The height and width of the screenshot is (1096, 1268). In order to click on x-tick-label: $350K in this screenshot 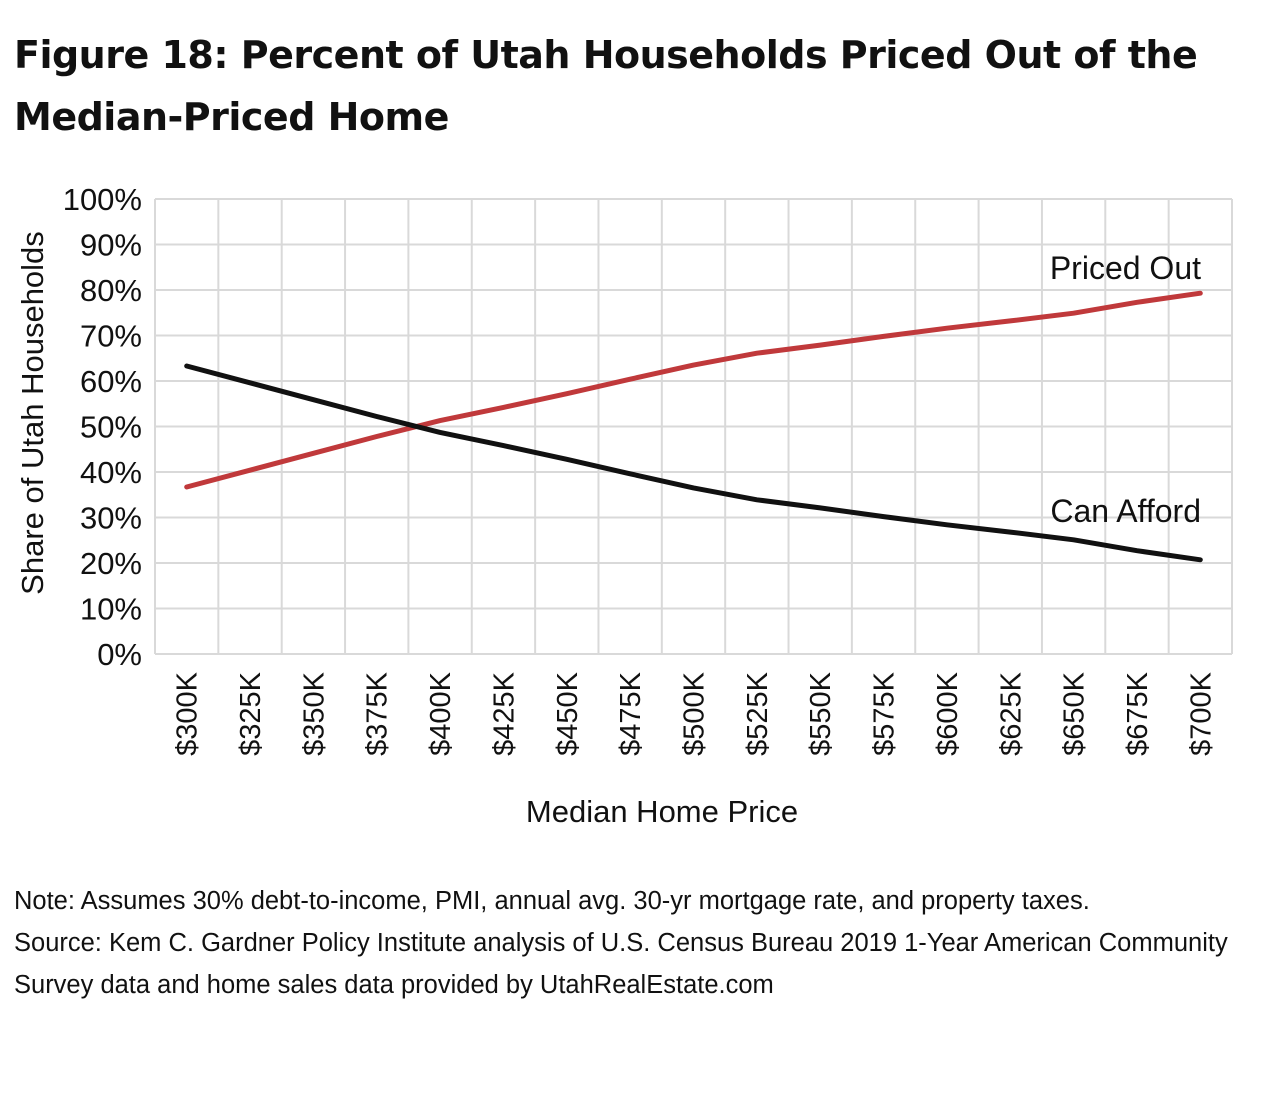, I will do `click(314, 713)`.